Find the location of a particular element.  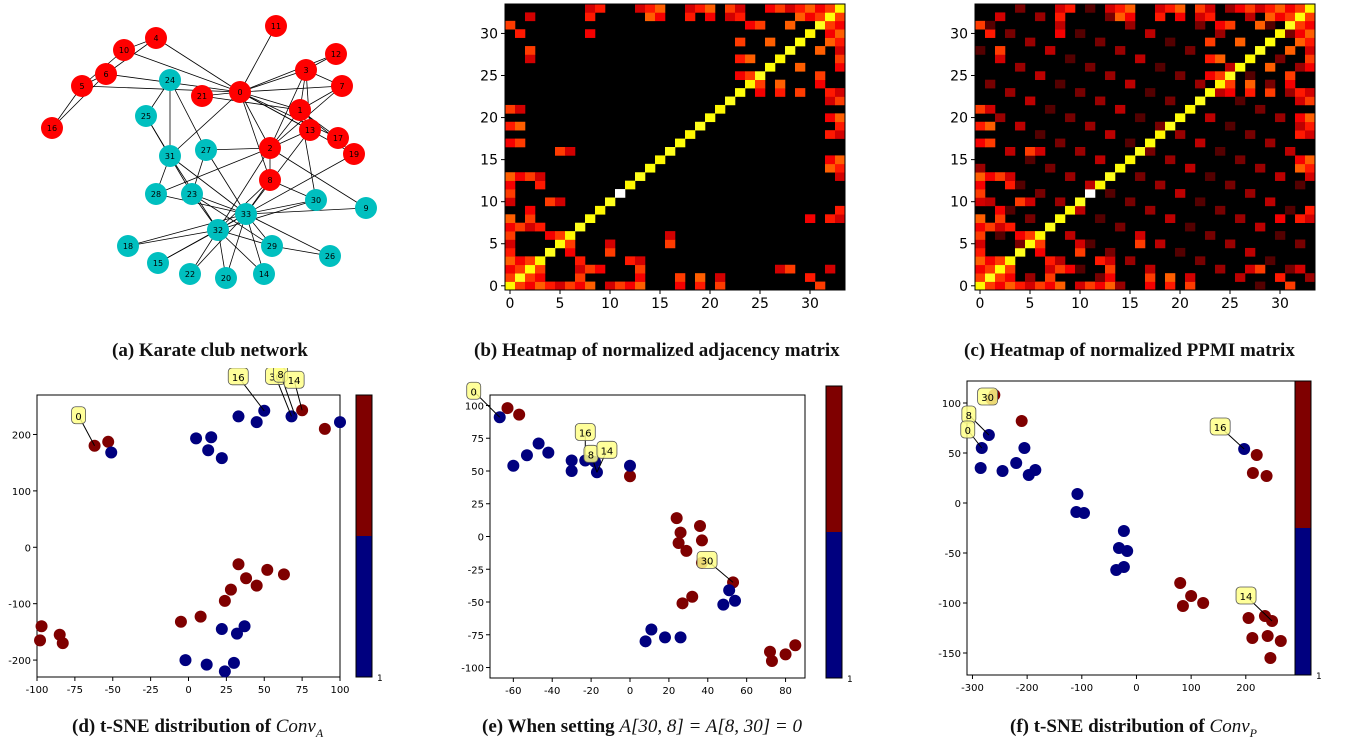

y-tick-label: -25 is located at coordinates (476, 570).